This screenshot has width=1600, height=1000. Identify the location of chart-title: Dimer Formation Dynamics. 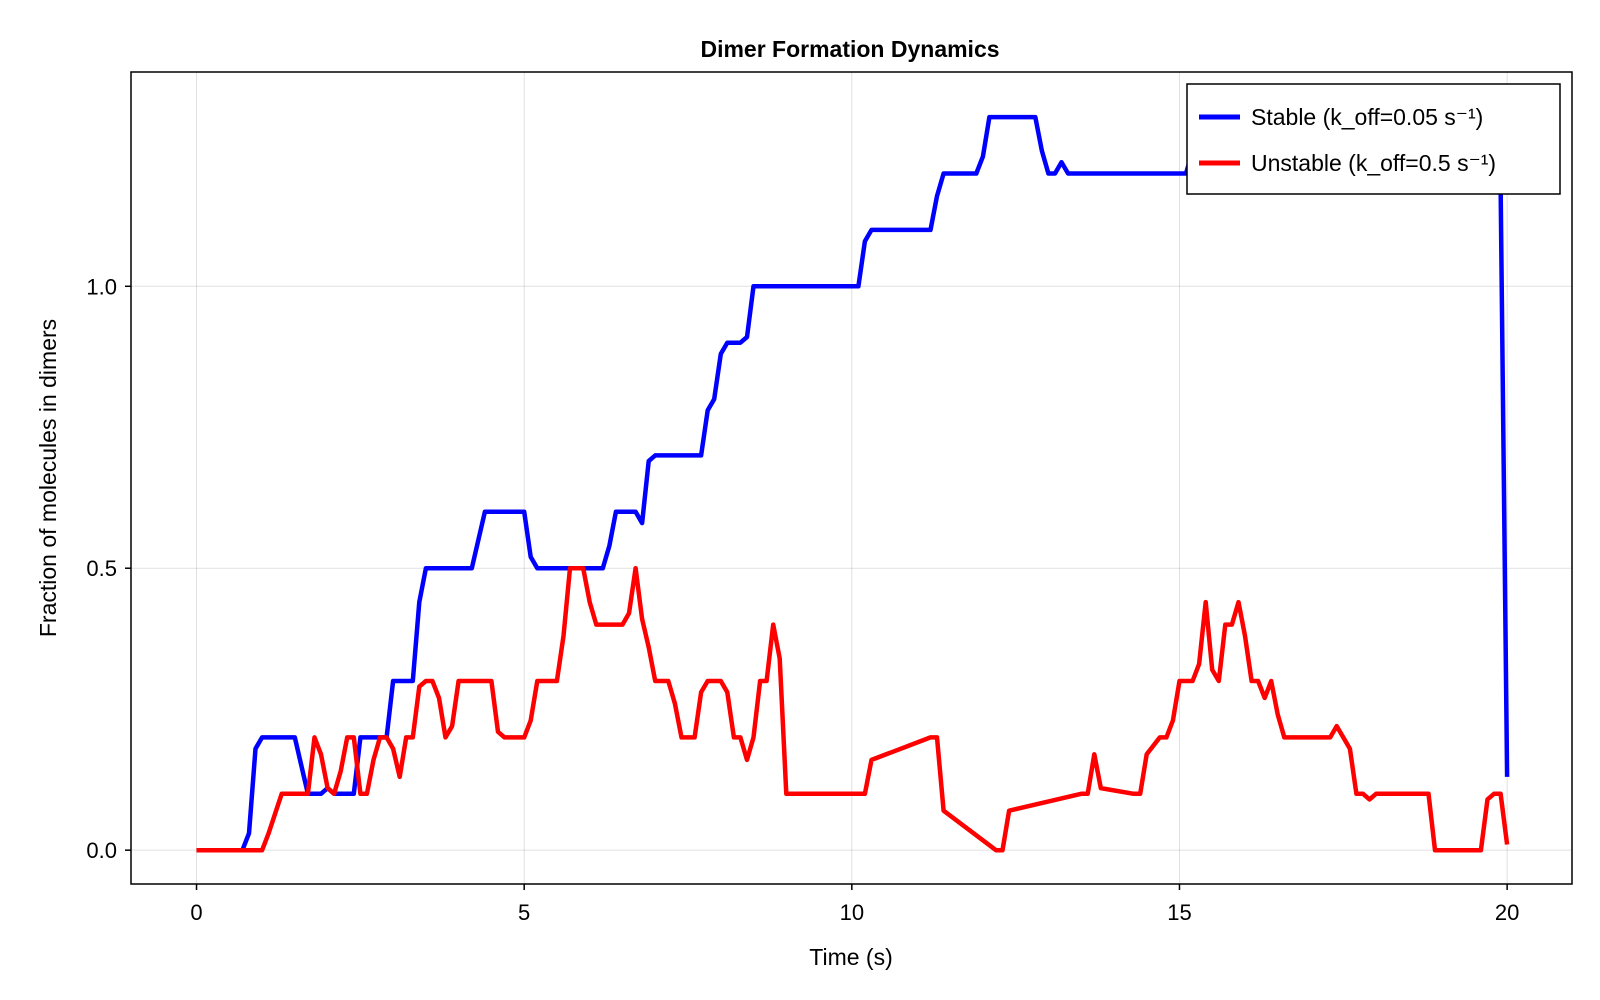
(849, 49).